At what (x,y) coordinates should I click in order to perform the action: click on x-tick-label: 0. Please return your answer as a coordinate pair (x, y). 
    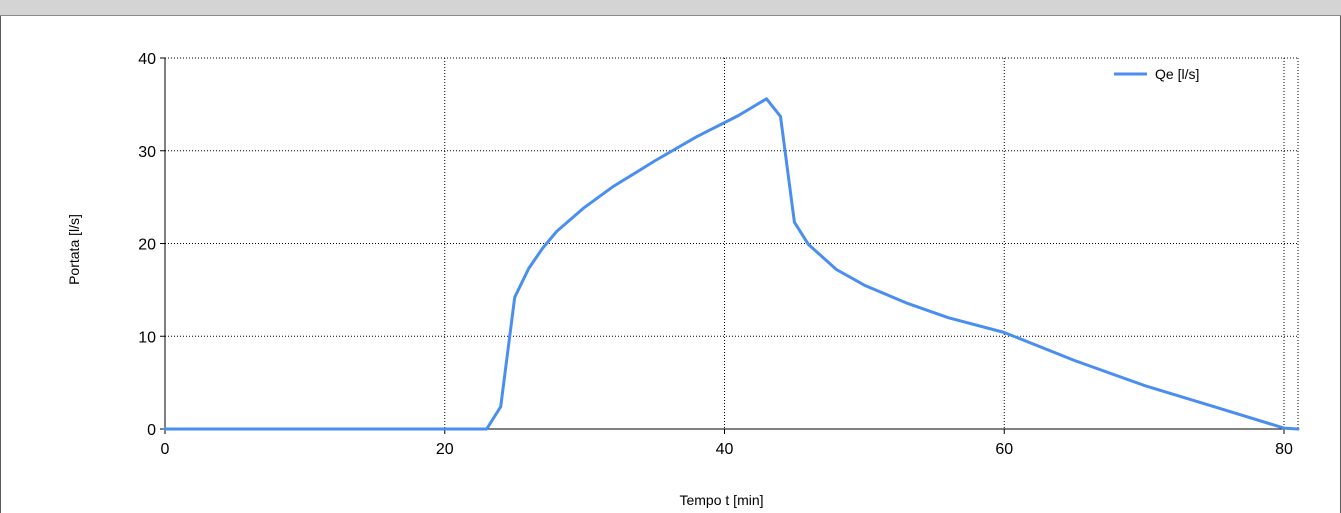
    Looking at the image, I should click on (165, 449).